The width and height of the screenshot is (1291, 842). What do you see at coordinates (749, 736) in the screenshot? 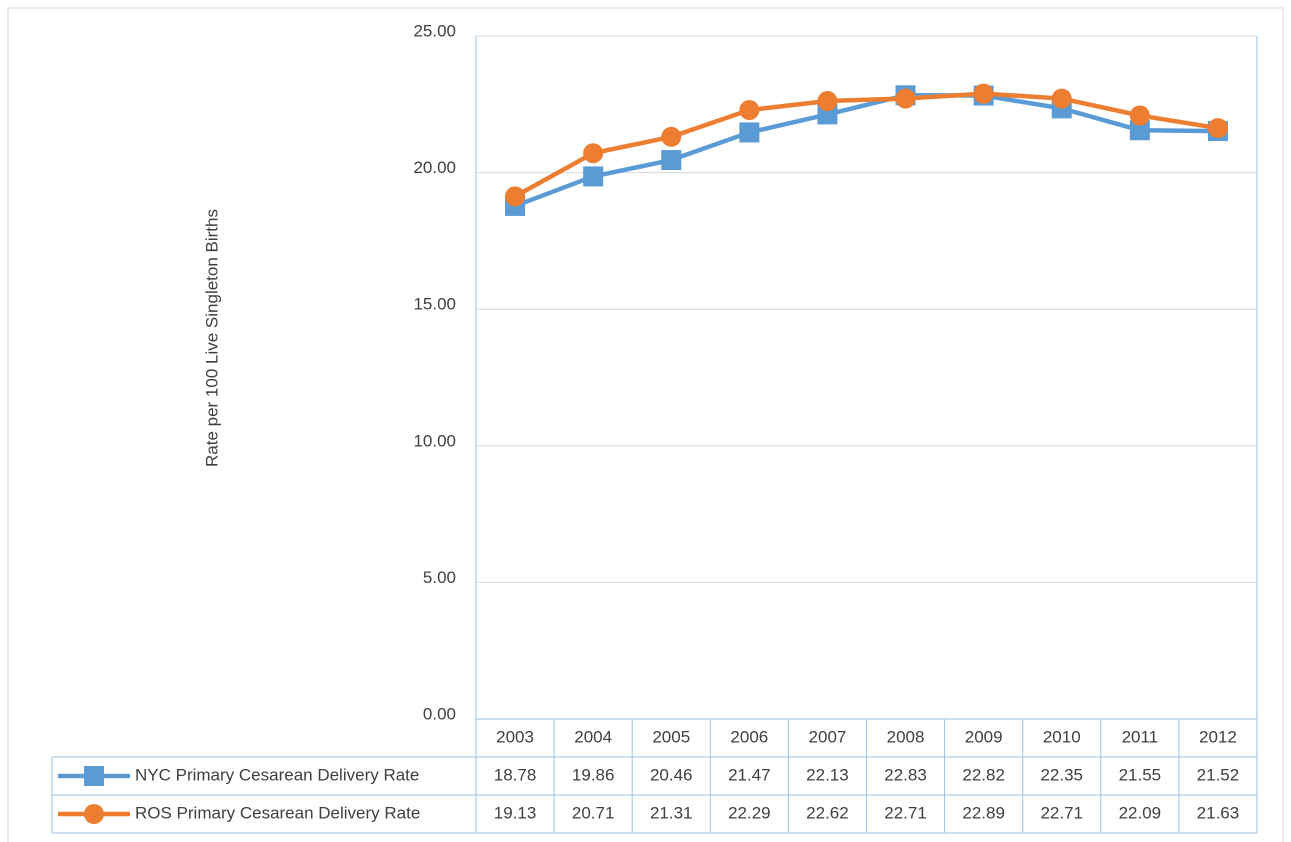
I see `x-tick-label: 2006` at bounding box center [749, 736].